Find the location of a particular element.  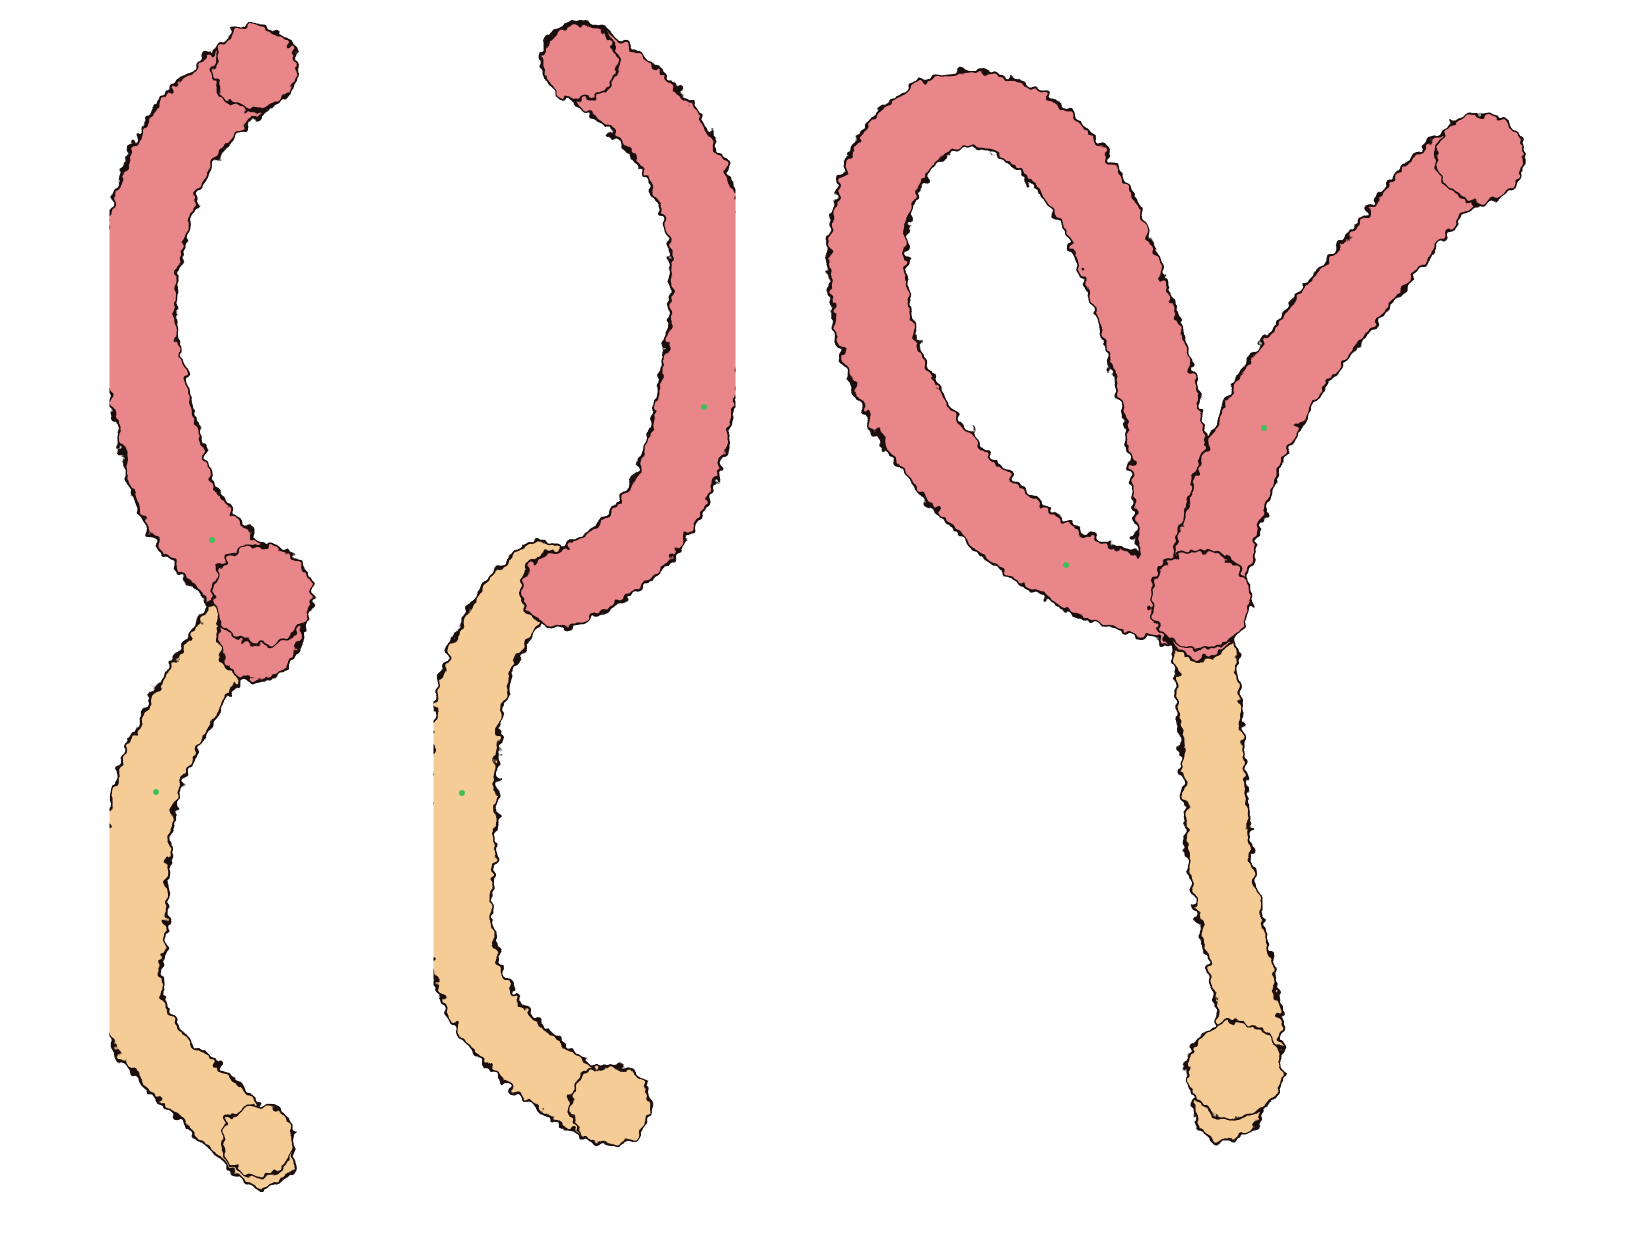

middle-tan-tail is located at coordinates (610, 1105).